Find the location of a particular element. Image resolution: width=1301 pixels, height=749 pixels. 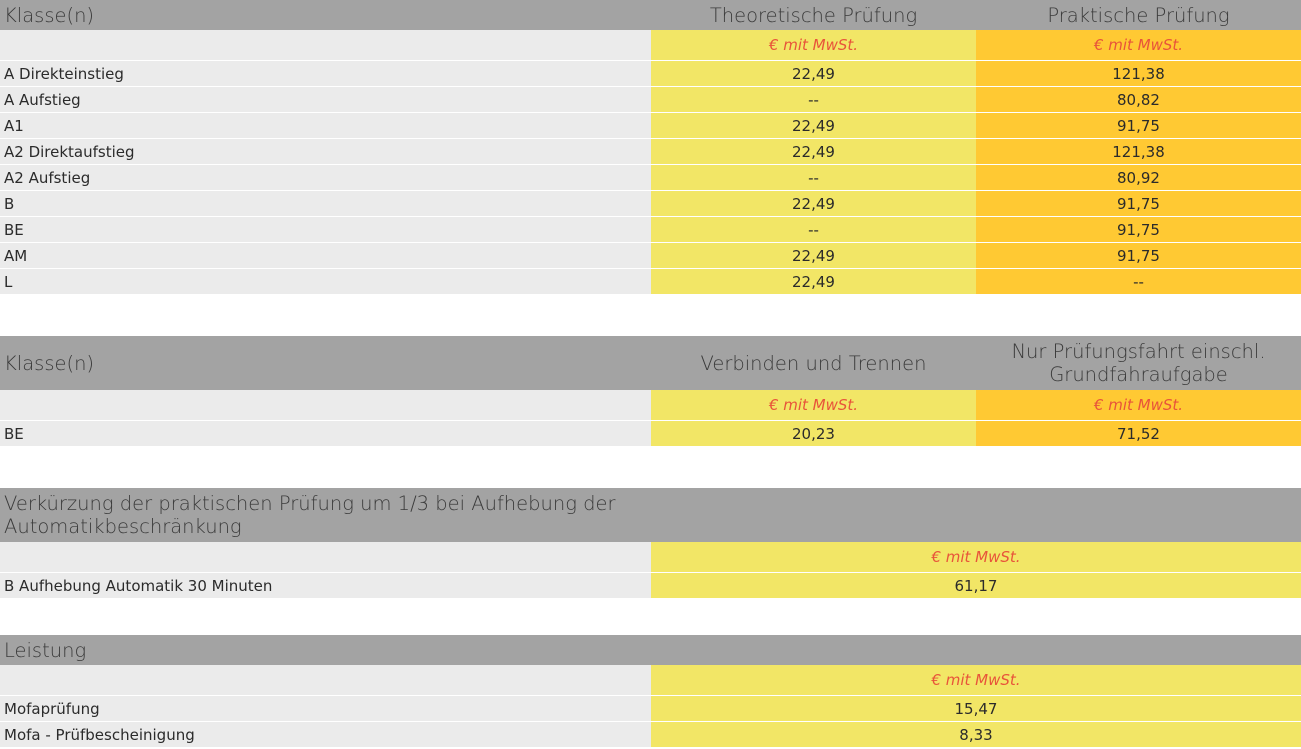

row-label: A1 is located at coordinates (325, 125).